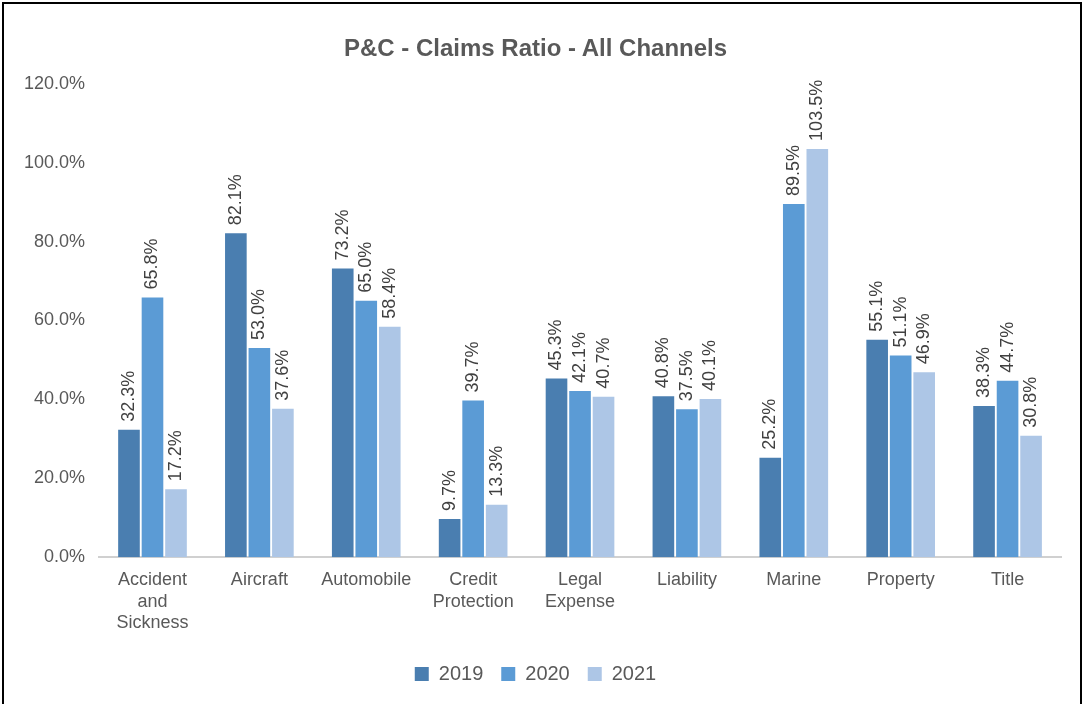 The image size is (1086, 704). I want to click on x-tick-label: Automobile, so click(366, 578).